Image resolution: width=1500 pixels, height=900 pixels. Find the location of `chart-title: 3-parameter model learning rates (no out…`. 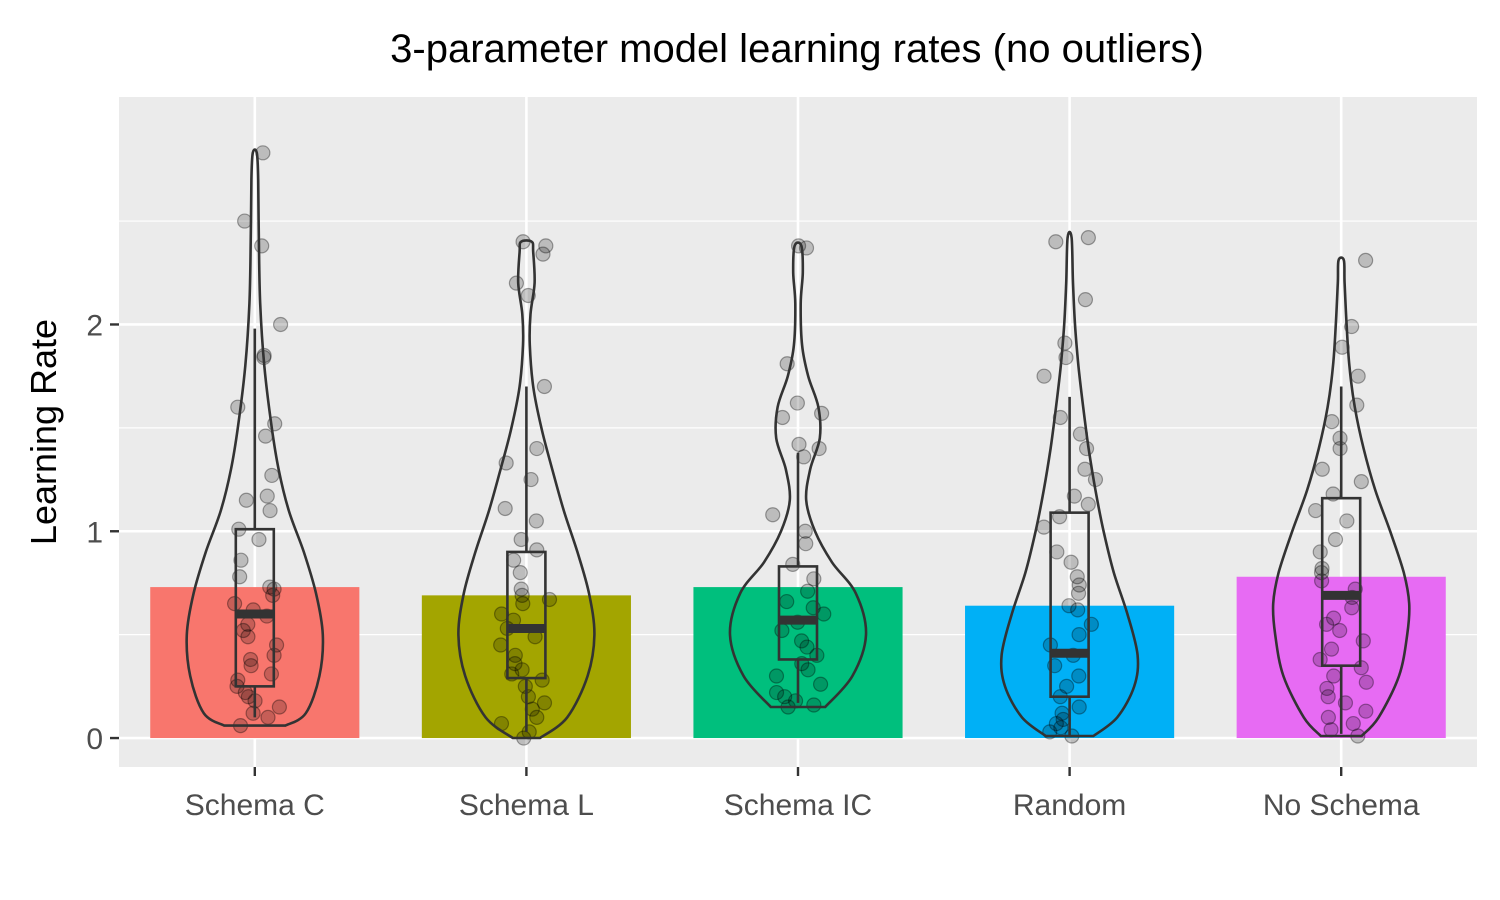

chart-title: 3-parameter model learning rates (no out… is located at coordinates (797, 49).